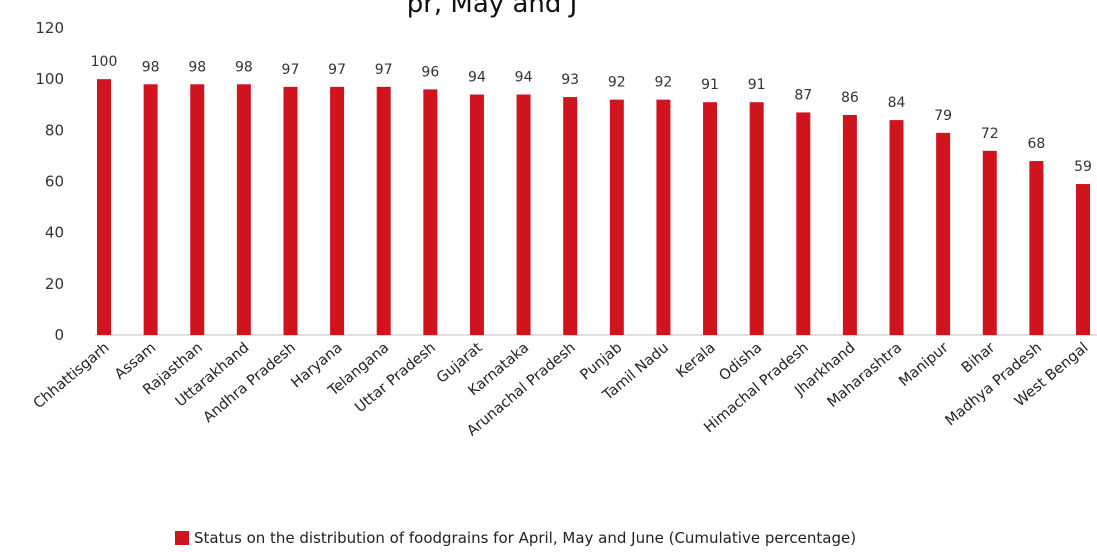 The width and height of the screenshot is (1097, 552). I want to click on y-tick-label: 20, so click(54, 284).